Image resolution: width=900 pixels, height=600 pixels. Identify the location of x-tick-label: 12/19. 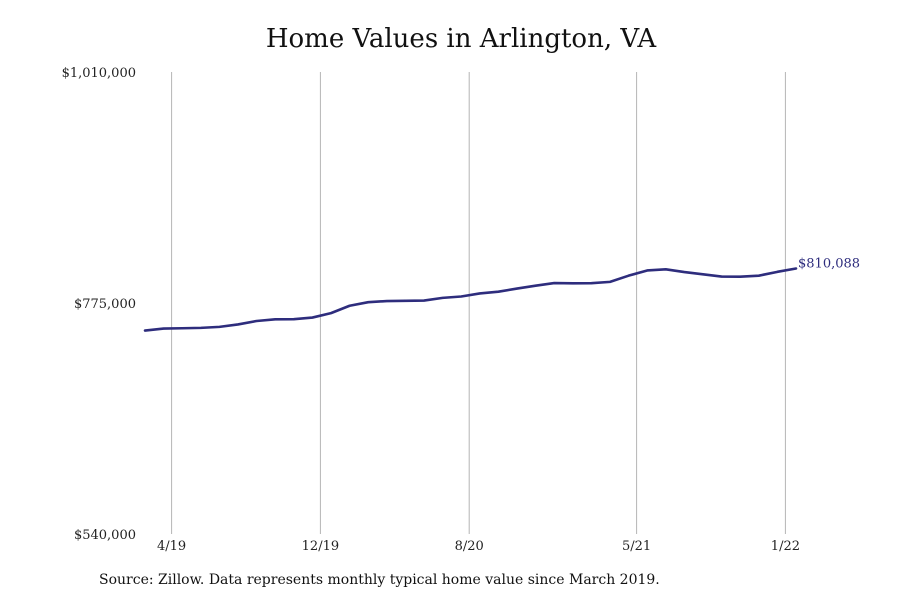
(320, 546).